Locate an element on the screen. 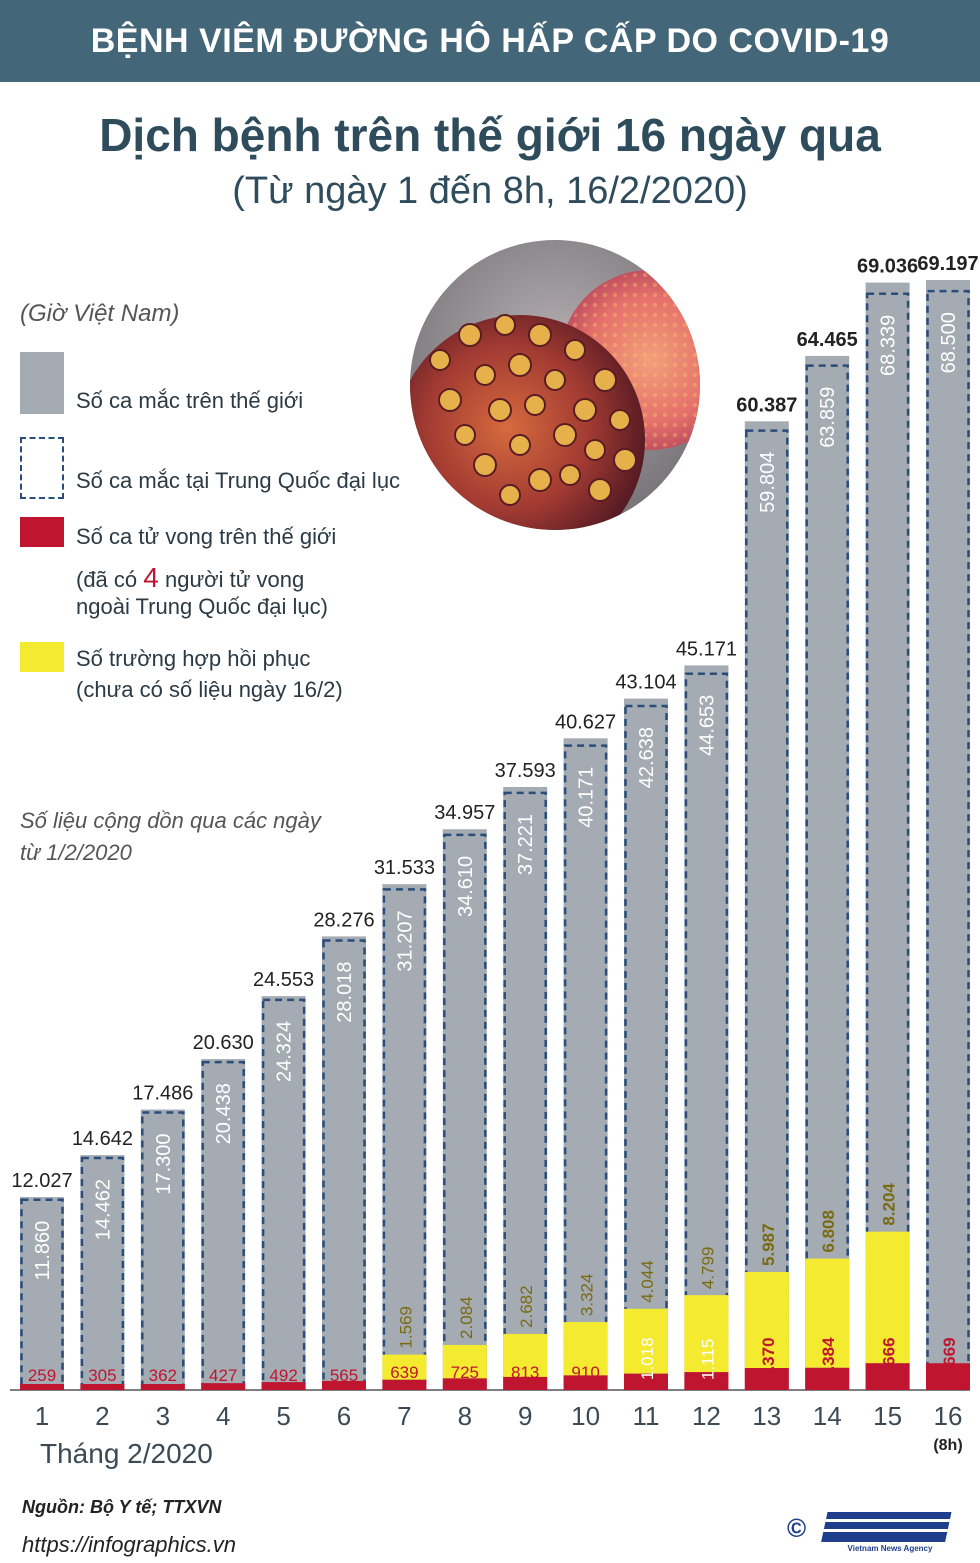 This screenshot has width=980, height=1563. label-deaths: 259 is located at coordinates (42, 1375).